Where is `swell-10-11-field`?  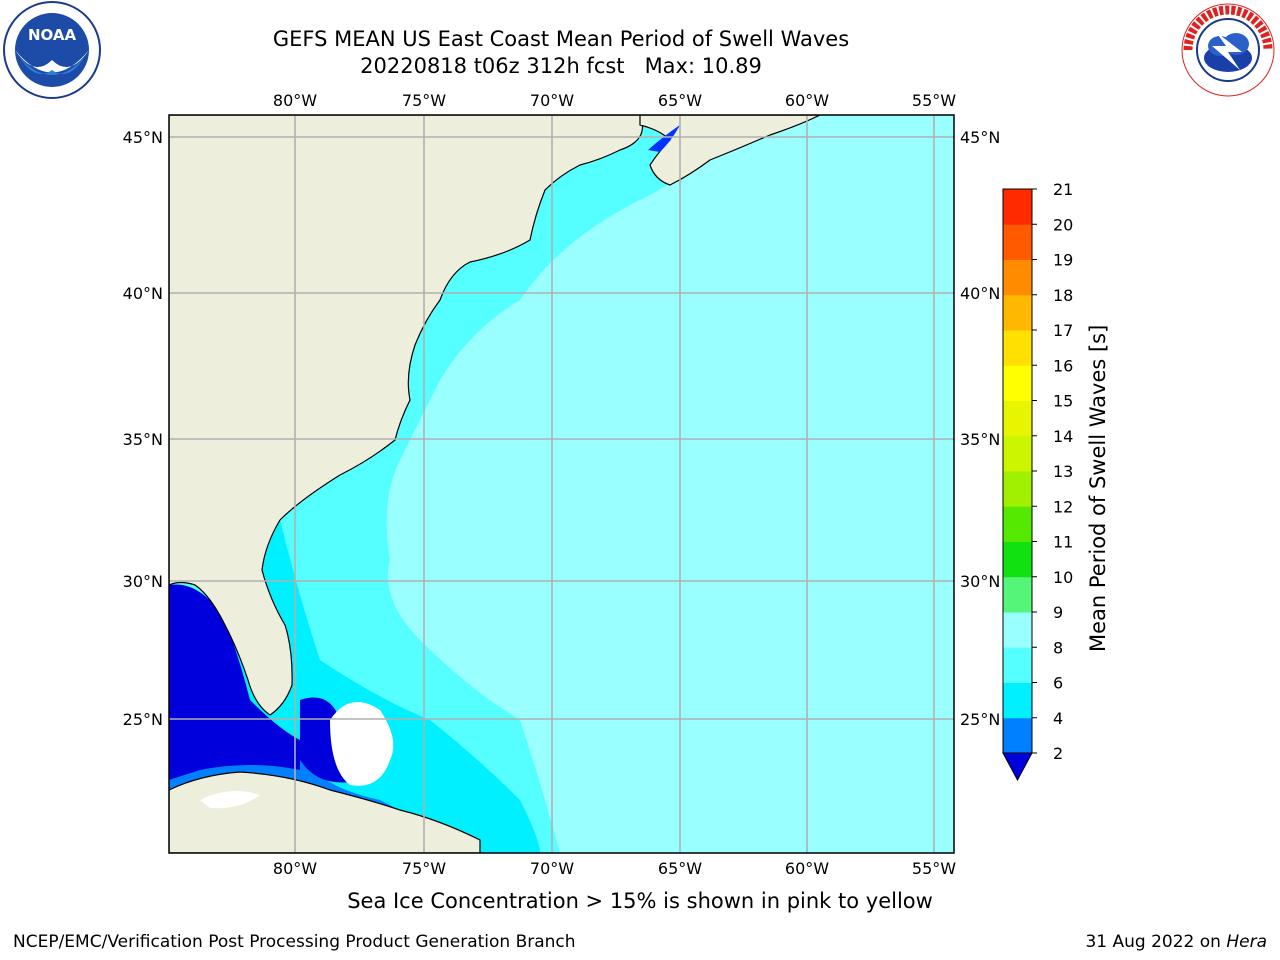 swell-10-11-field is located at coordinates (737, 363).